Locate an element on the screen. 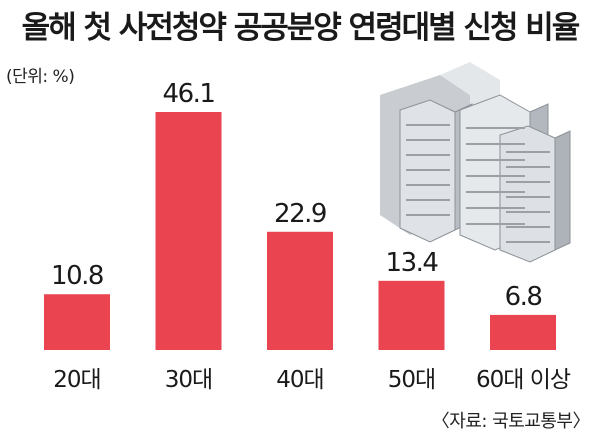  category-label-2: 40대 is located at coordinates (299, 380).